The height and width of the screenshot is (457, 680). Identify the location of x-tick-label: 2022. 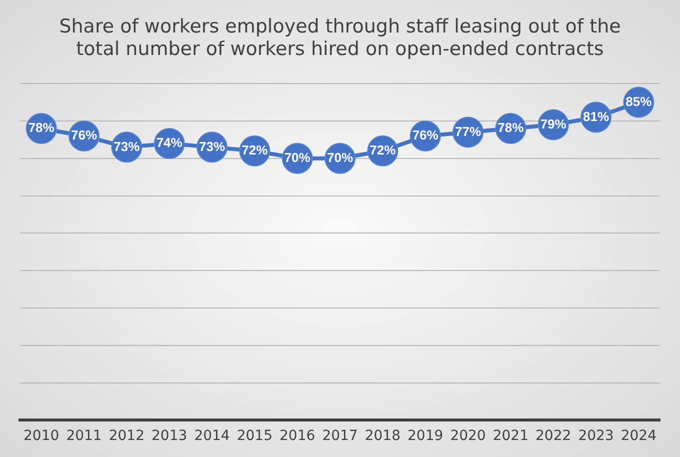
(554, 436).